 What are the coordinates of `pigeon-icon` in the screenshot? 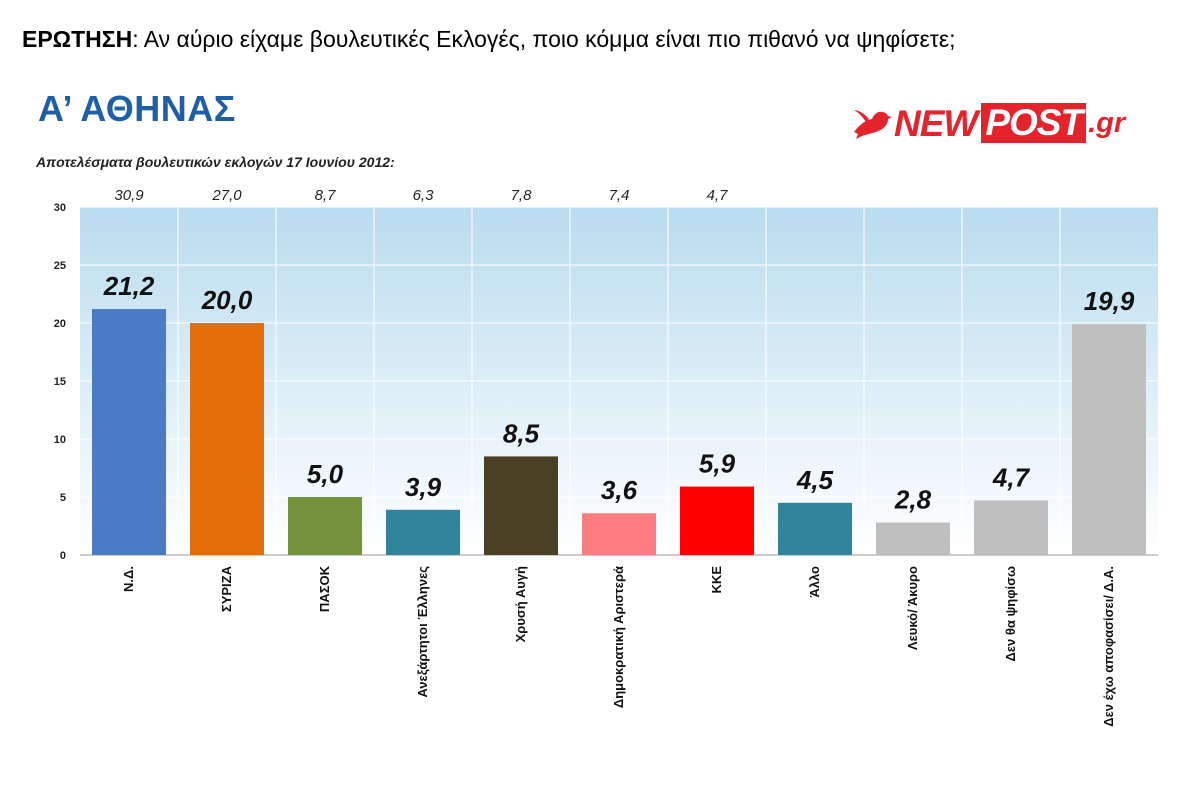 It's located at (873, 124).